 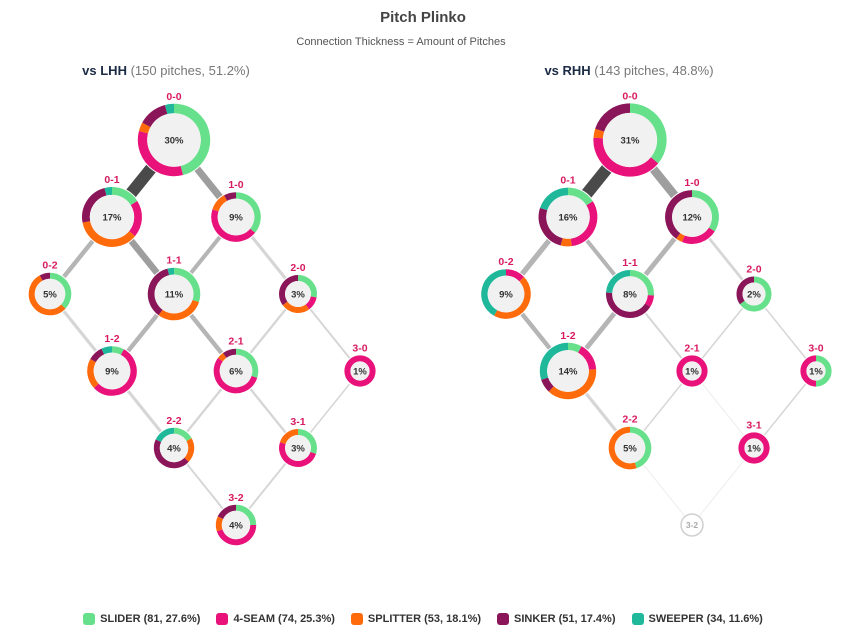 I want to click on count-node-lhh-3-0: 1% 3-0, so click(x=360, y=365).